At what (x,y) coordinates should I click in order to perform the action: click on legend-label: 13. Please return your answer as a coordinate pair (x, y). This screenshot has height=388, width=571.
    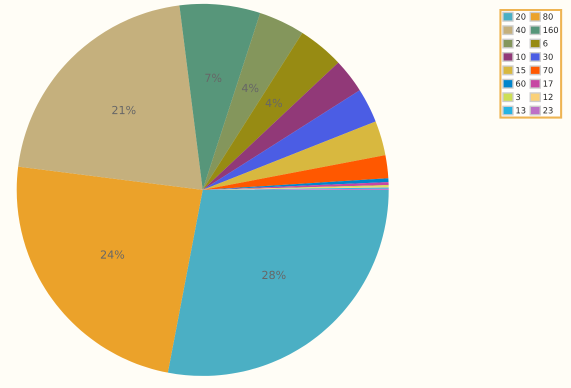
    Looking at the image, I should click on (521, 110).